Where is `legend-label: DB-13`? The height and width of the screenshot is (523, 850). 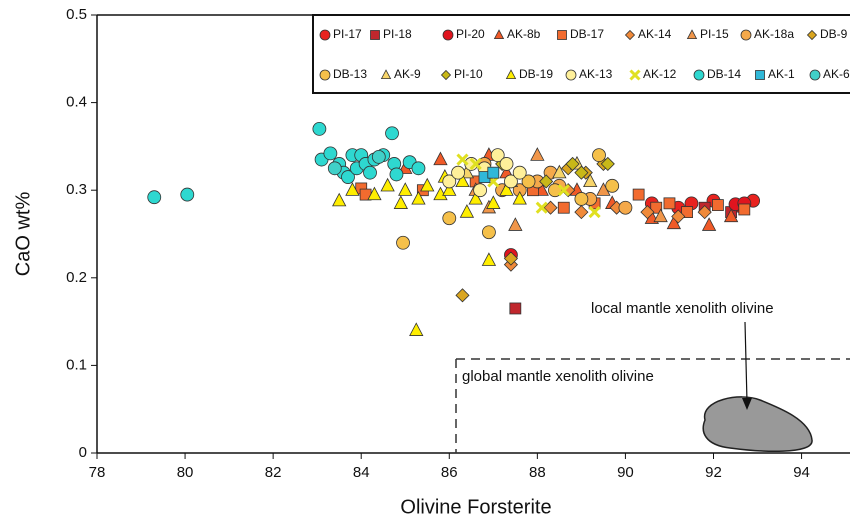
legend-label: DB-13 is located at coordinates (350, 74).